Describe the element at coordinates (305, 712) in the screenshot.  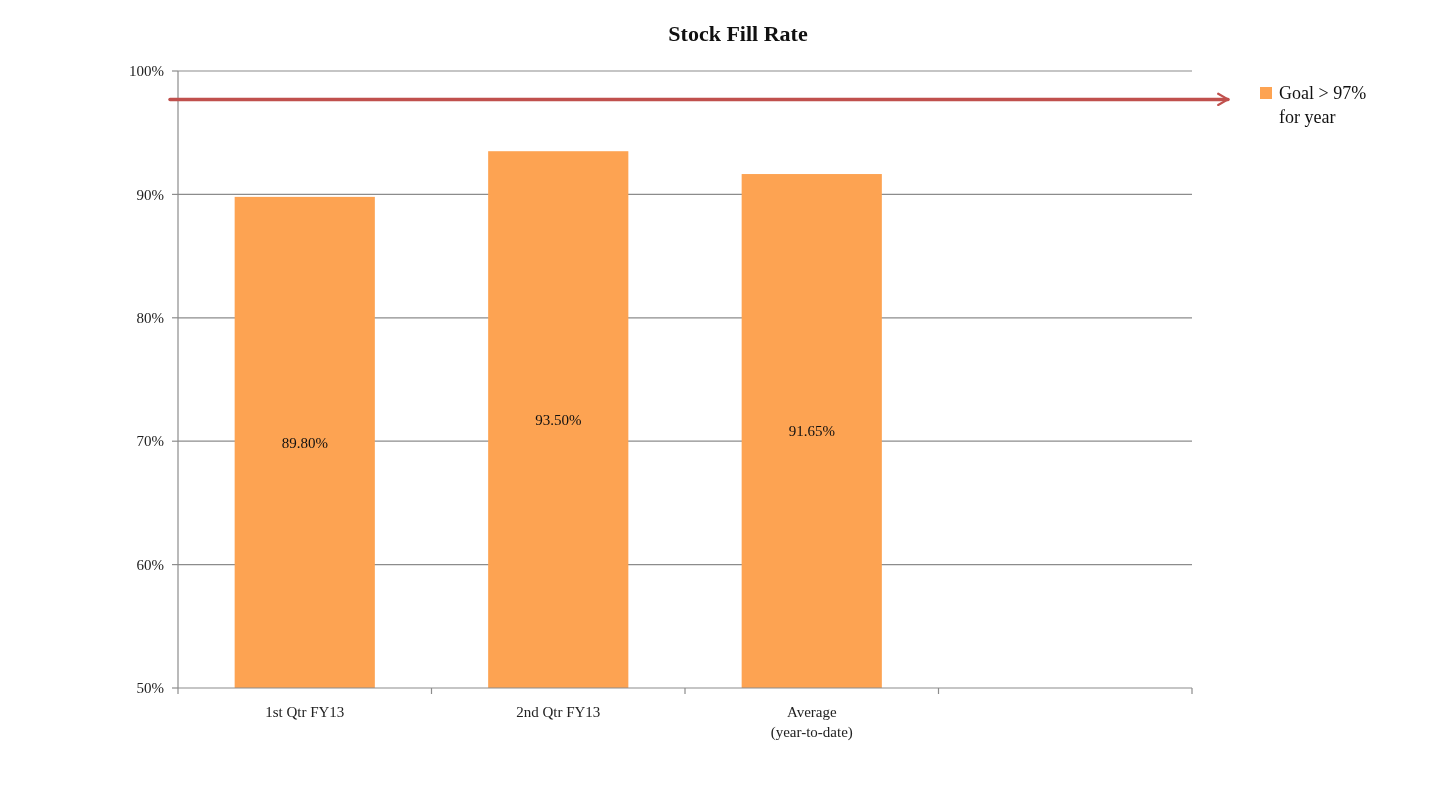
I see `x-tick-label: 1st Qtr FY13` at that location.